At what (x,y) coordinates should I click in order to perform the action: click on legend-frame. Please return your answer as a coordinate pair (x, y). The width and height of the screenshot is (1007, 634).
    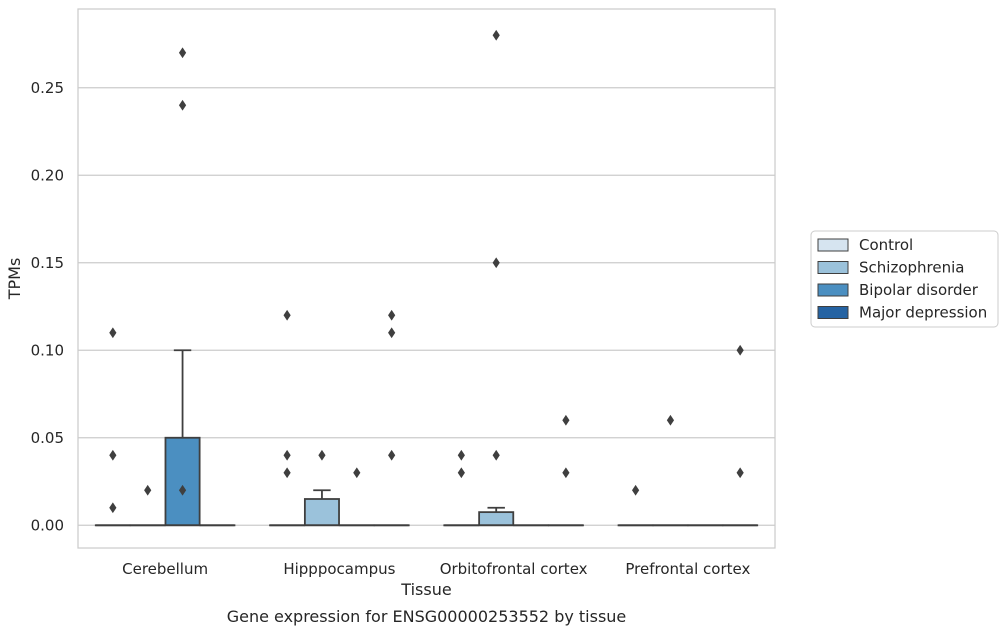
    Looking at the image, I should click on (904, 279).